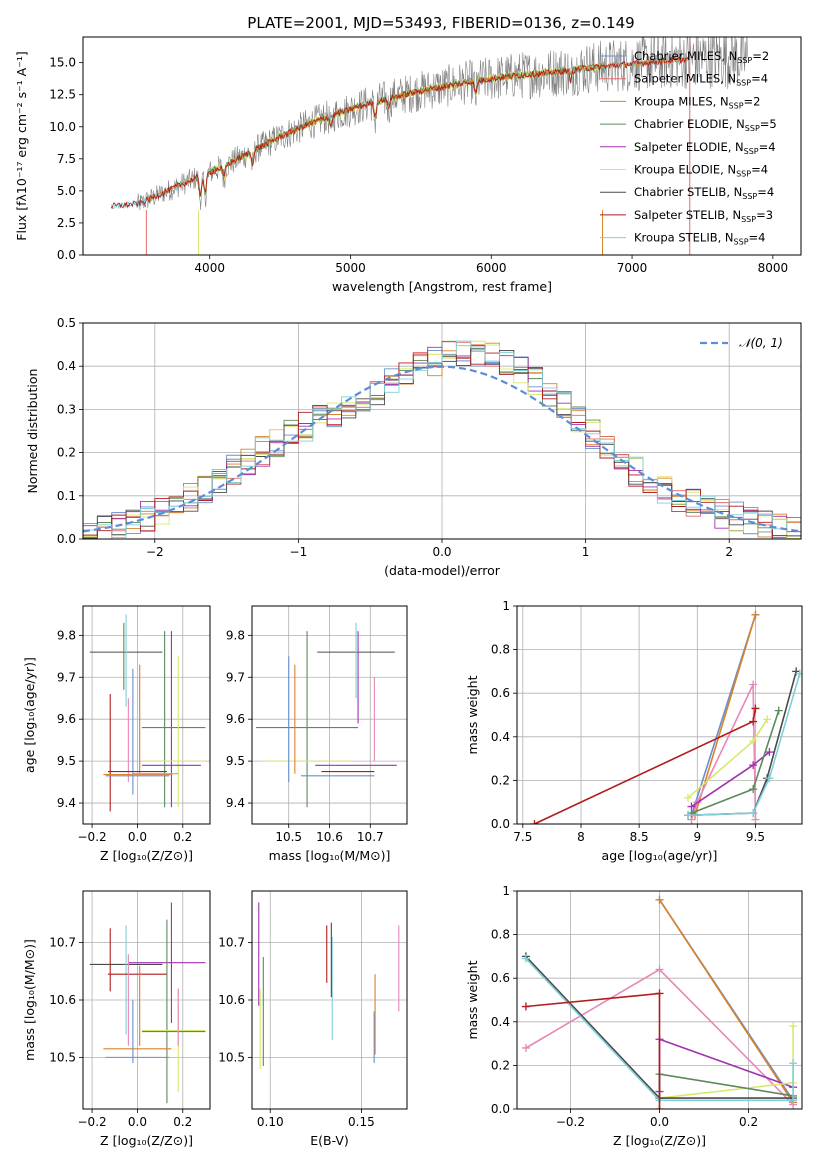 The image size is (819, 1170). Describe the element at coordinates (231, 943) in the screenshot. I see `y-tick-label: 10.7` at that location.